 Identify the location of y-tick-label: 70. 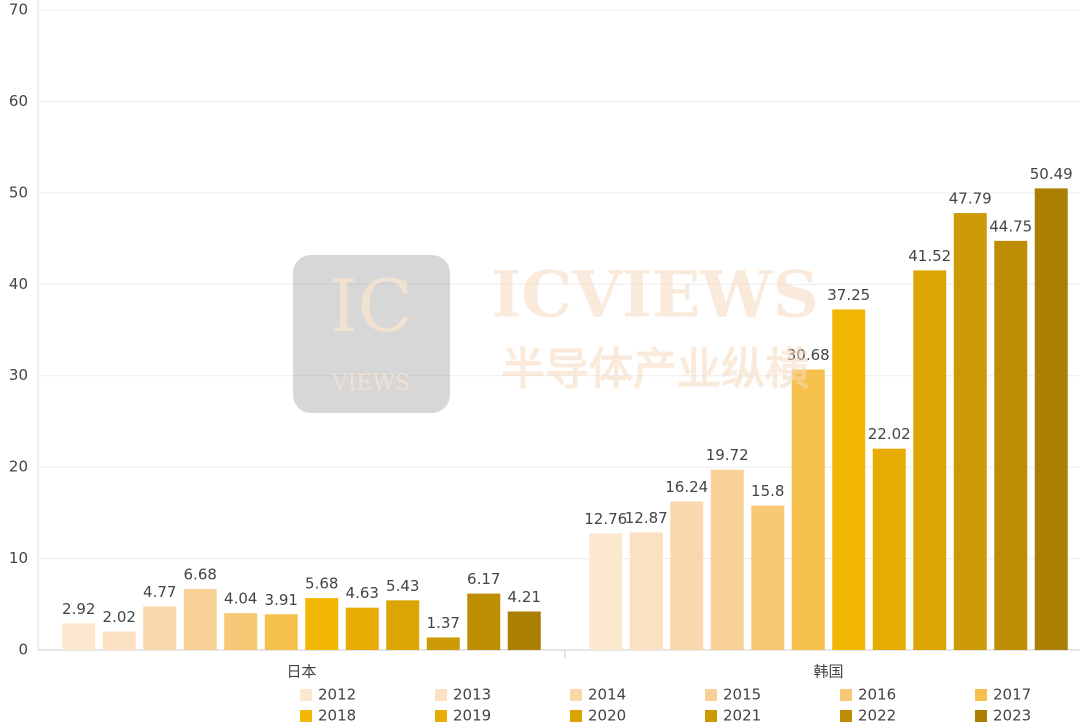
(18, 10).